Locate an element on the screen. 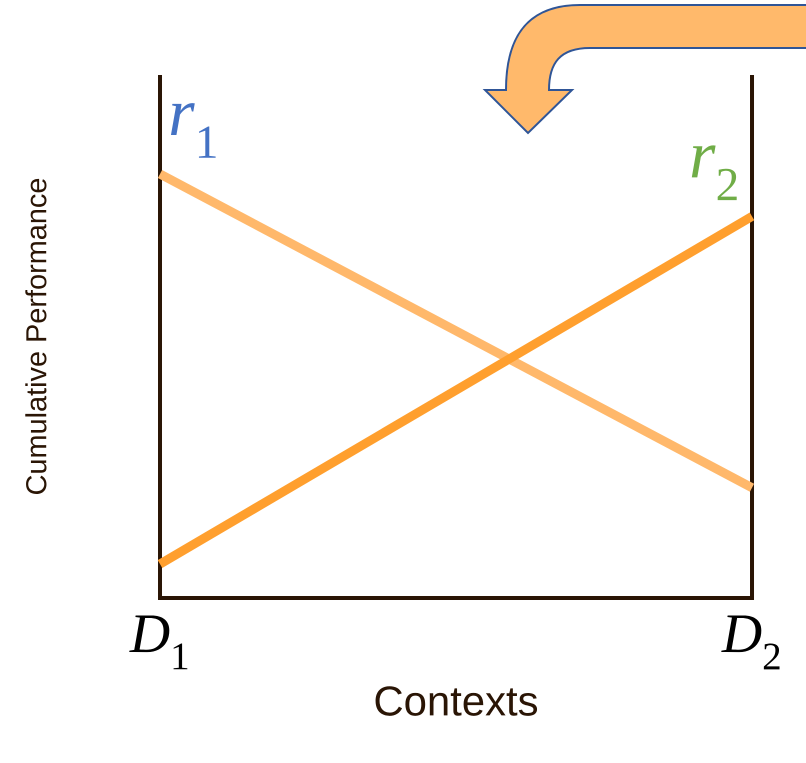 Image resolution: width=806 pixels, height=763 pixels. x-tick-label: D$_{2}$ is located at coordinates (750, 643).